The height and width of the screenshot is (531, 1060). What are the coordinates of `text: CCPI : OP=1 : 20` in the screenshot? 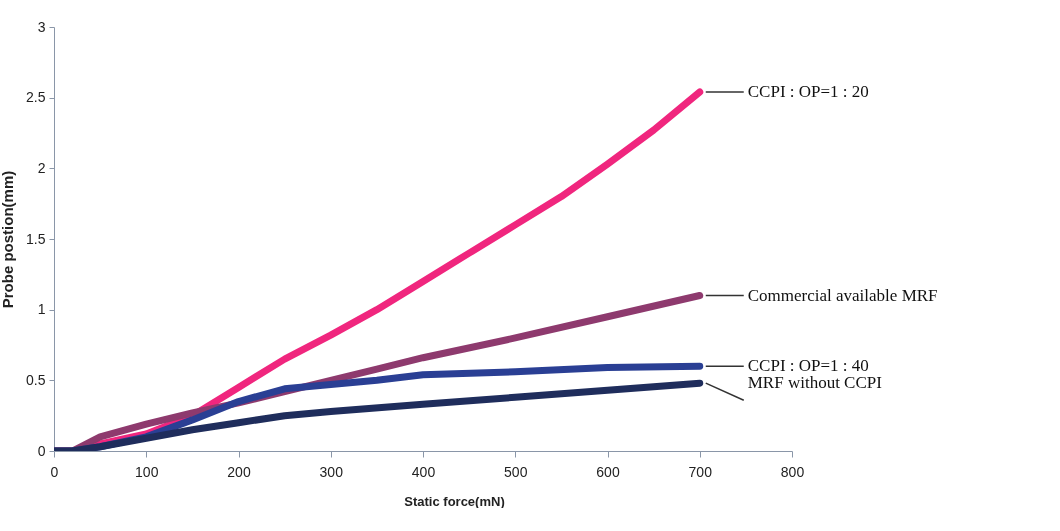 It's located at (808, 92).